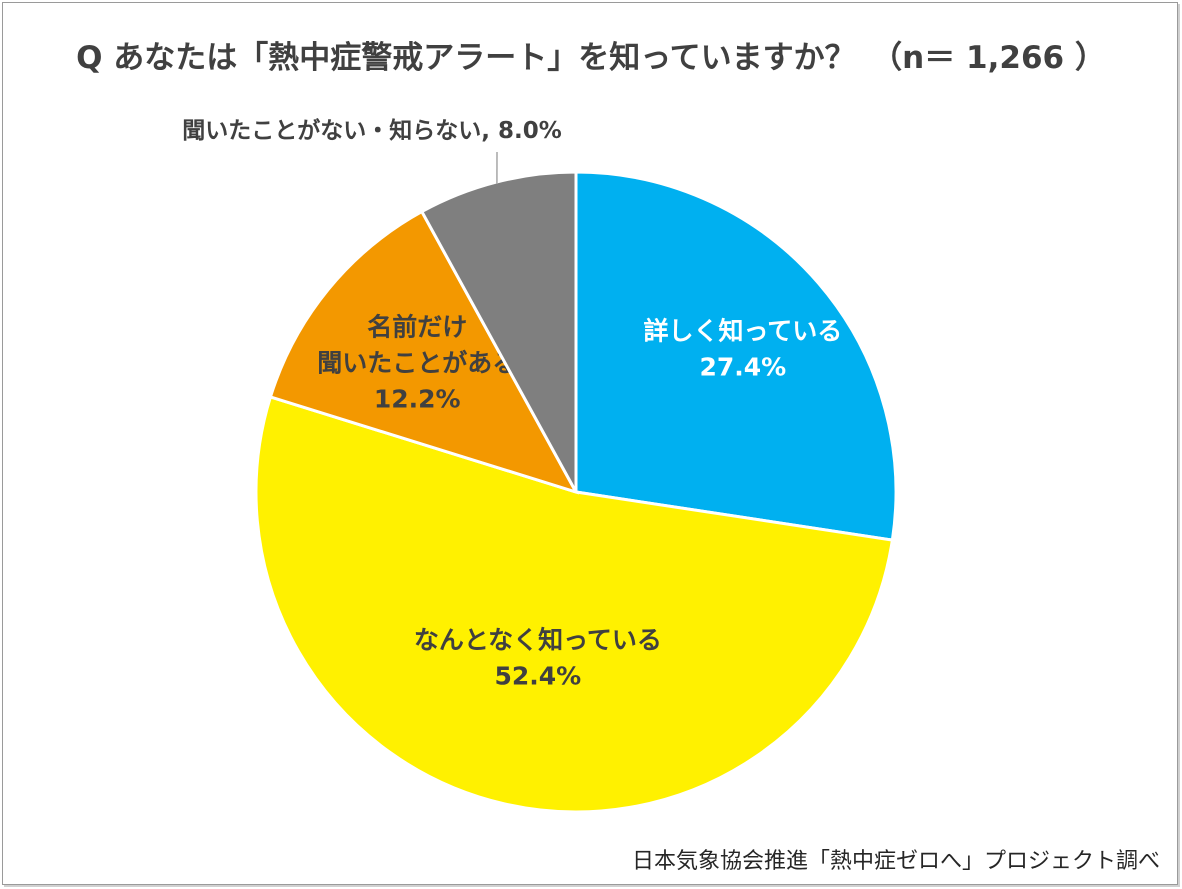 This screenshot has width=1182, height=889. What do you see at coordinates (895, 861) in the screenshot?
I see `source-note: 日本気象協会推進「熱中症ゼロへ」プロジェクト調べ` at bounding box center [895, 861].